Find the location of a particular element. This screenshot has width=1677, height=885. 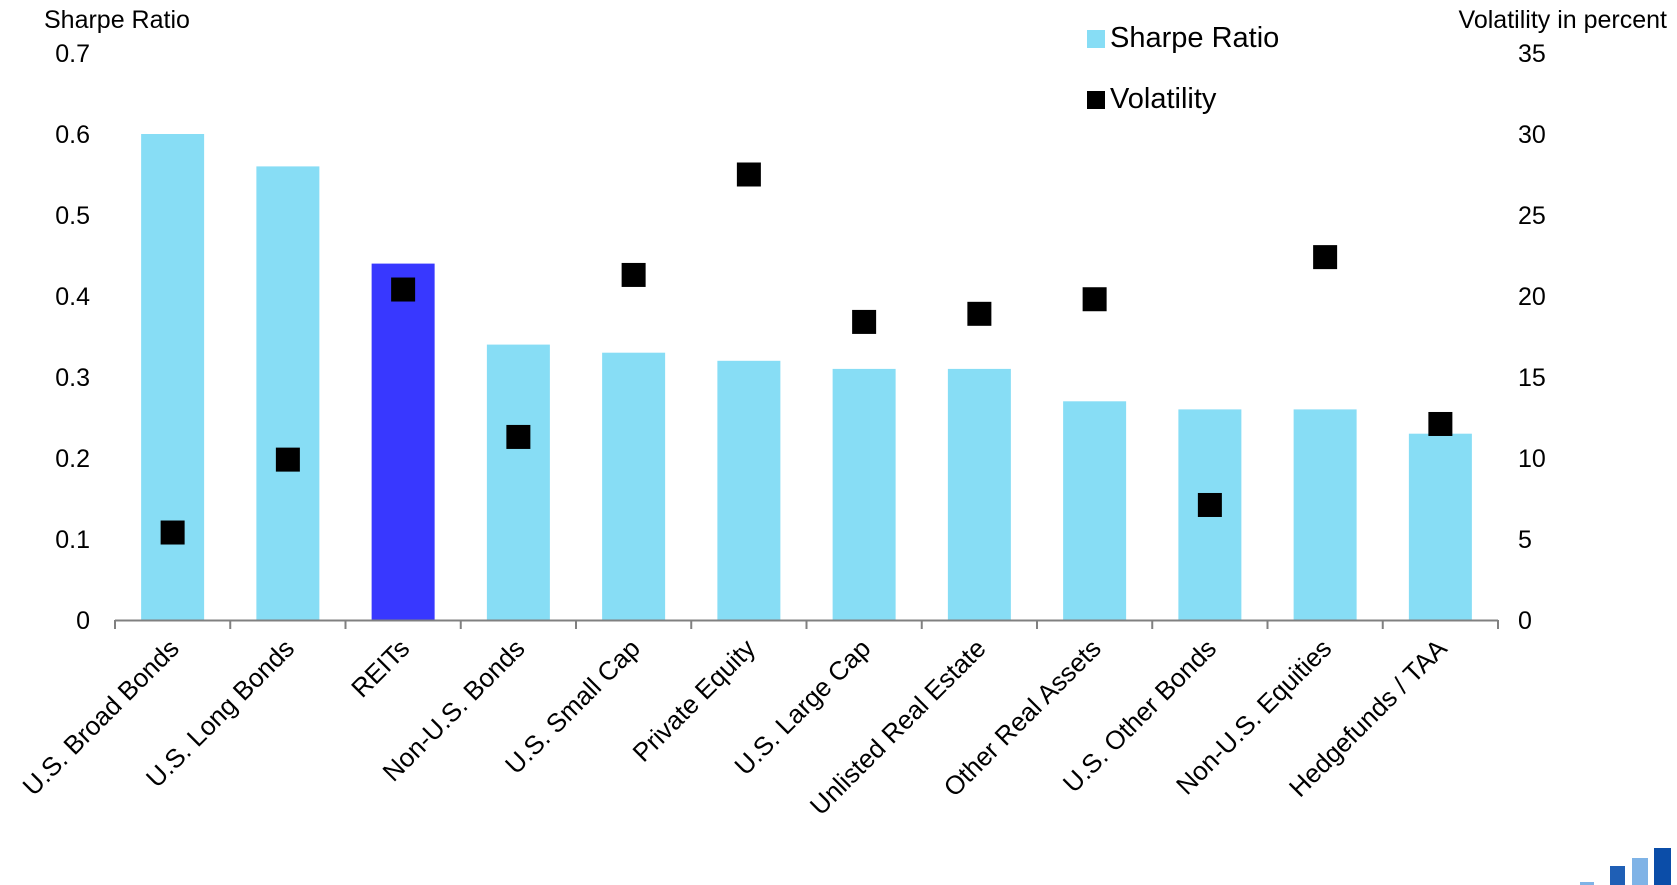

marker-u-s-small-cap is located at coordinates (633, 274).